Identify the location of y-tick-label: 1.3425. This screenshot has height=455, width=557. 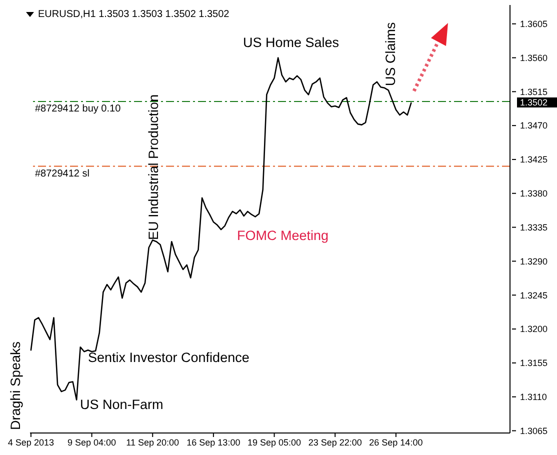
(534, 159).